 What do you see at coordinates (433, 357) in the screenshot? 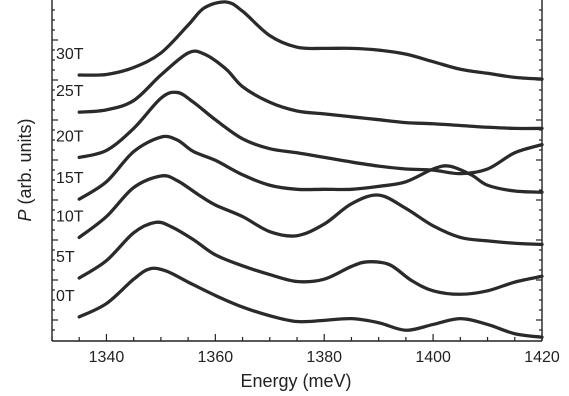
I see `x-tick-label: 1400` at bounding box center [433, 357].